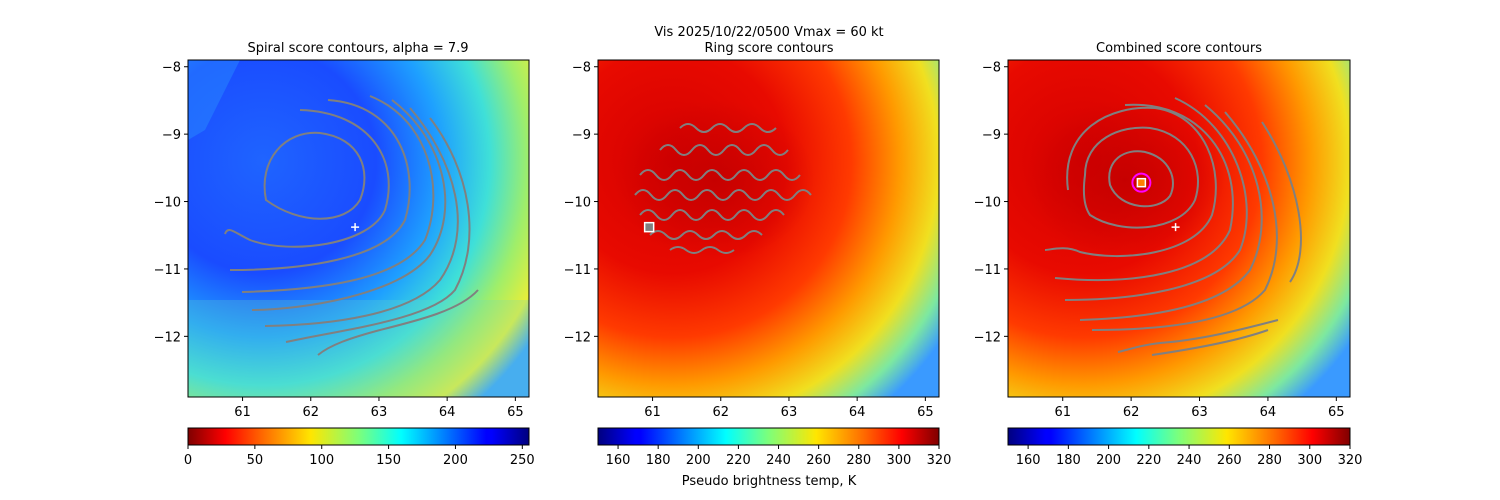 This screenshot has width=1500, height=500. Describe the element at coordinates (723, 188) in the screenshot. I see `ring-contours` at that location.